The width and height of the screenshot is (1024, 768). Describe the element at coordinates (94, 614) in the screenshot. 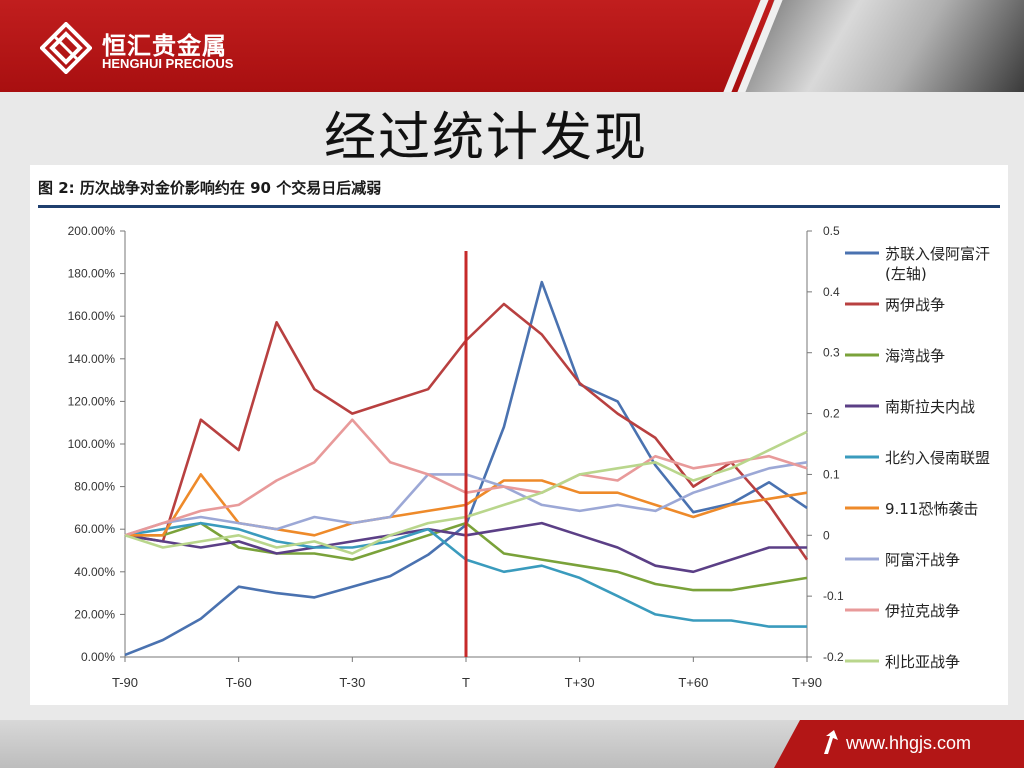

I see `left-axis-tick-label: 20.00%` at that location.